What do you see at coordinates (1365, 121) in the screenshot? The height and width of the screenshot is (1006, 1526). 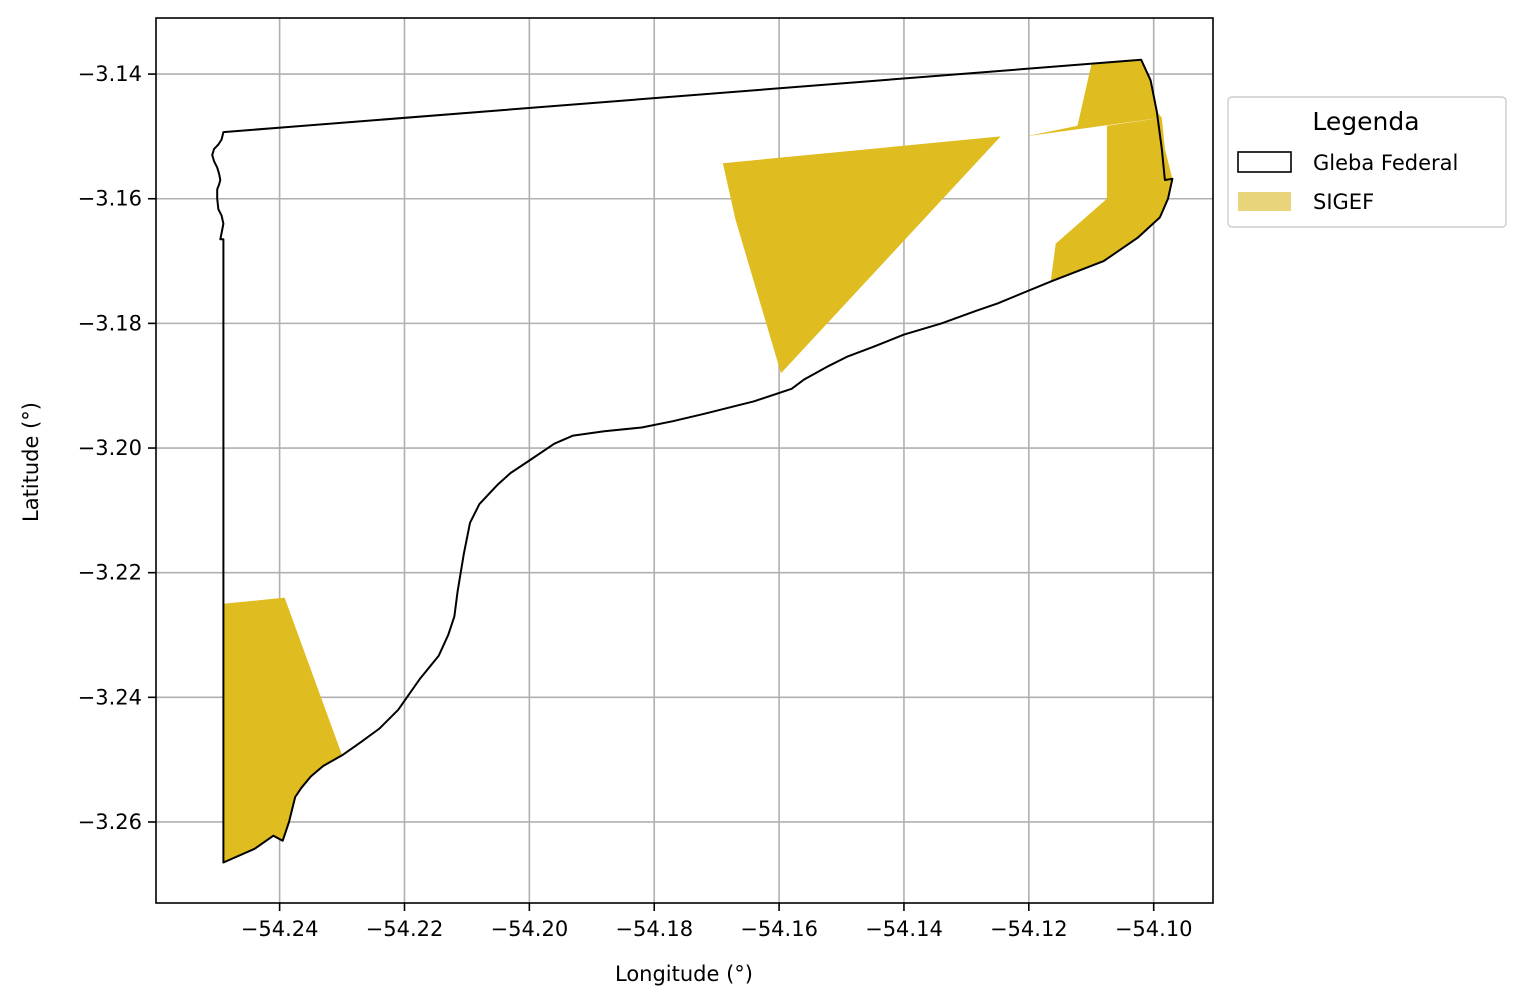 I see `legend-title: Legenda` at bounding box center [1365, 121].